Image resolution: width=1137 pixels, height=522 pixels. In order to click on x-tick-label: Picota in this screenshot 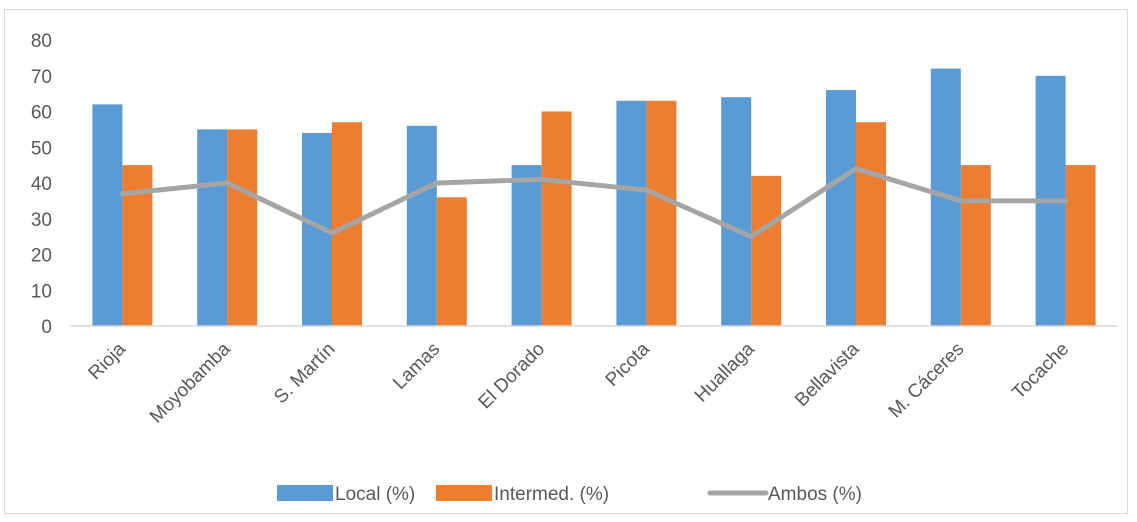, I will do `click(628, 364)`.